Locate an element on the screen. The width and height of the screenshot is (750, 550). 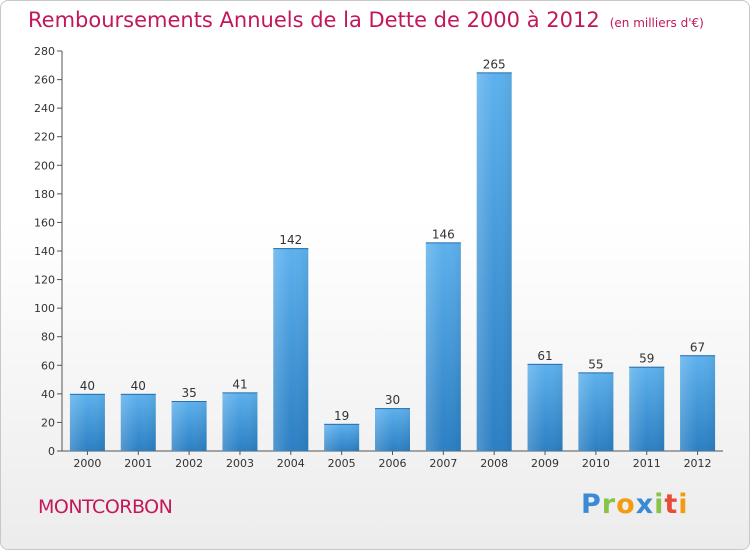
x-tick-label: 2008 is located at coordinates (494, 463).